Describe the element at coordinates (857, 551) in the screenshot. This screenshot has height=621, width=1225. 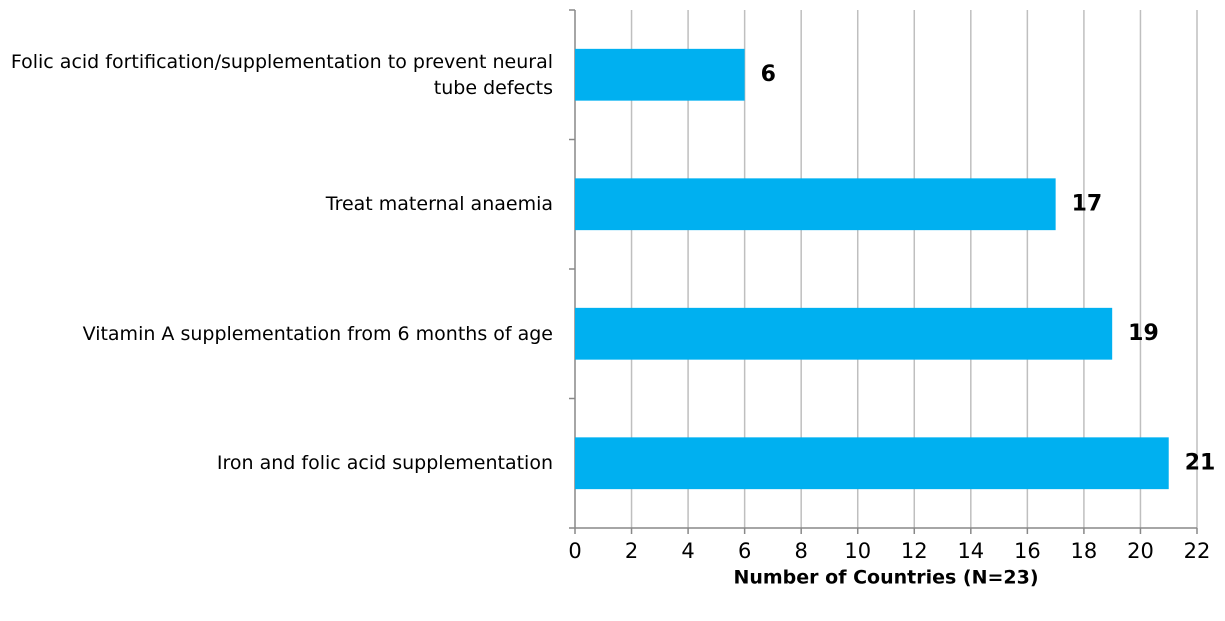
I see `x-tick-label: 10` at that location.